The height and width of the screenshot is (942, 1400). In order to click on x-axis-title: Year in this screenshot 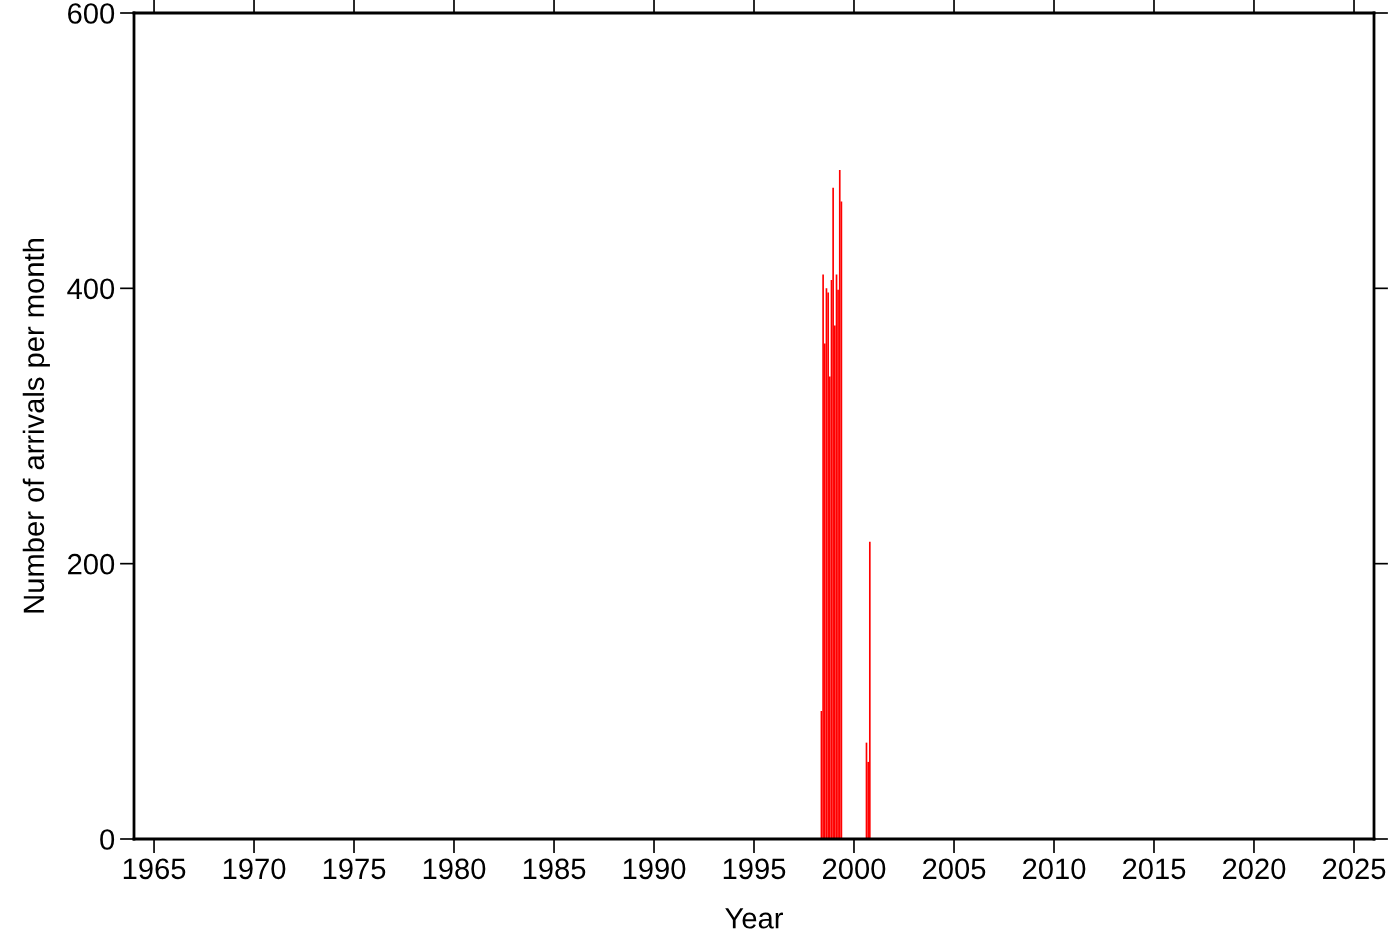, I will do `click(754, 918)`.